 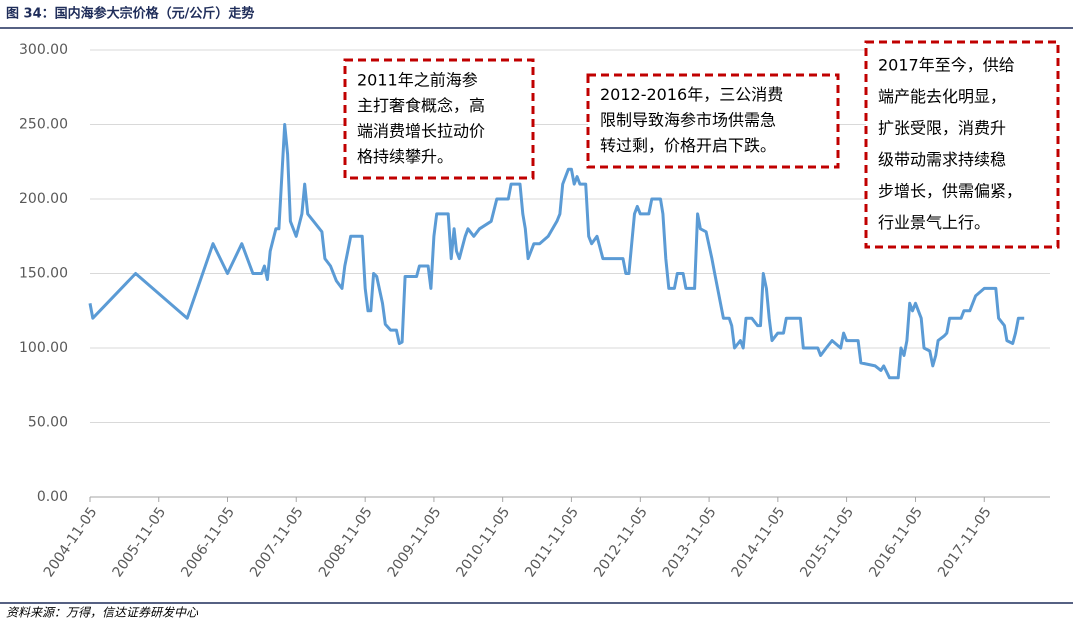 I want to click on annotation-text: 行业景气上行。, so click(x=934, y=222).